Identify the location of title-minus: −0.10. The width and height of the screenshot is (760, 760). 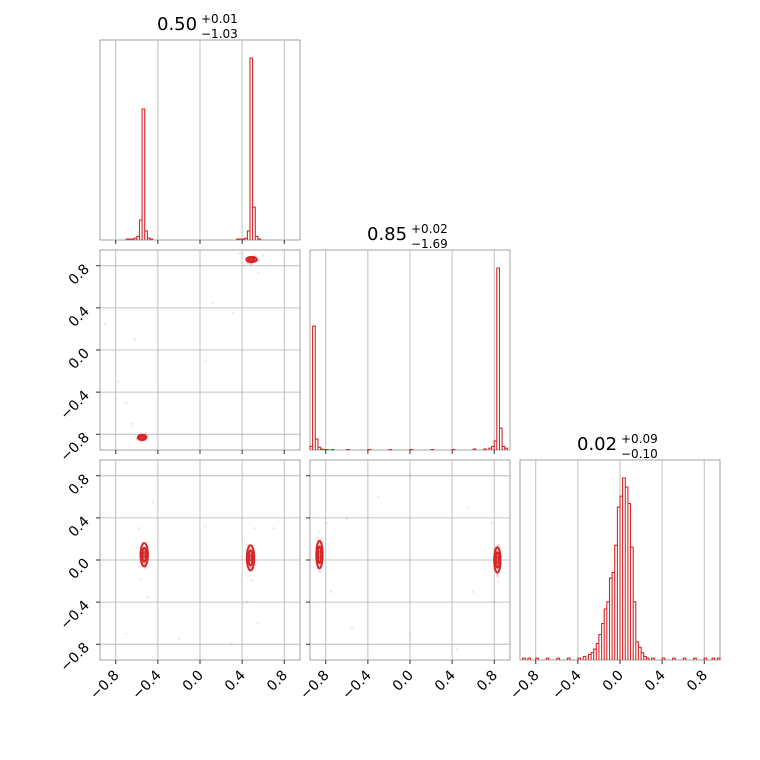
(639, 454).